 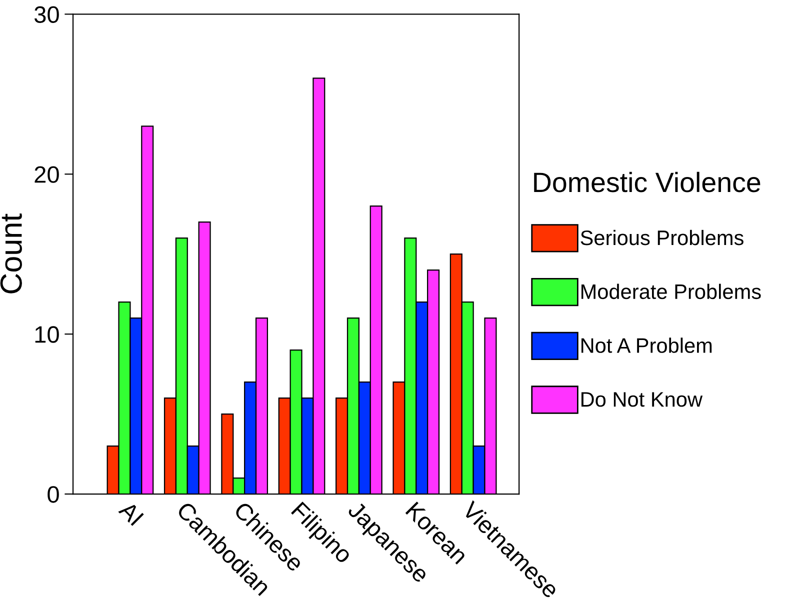 I want to click on y-tick-label: 30, so click(x=46, y=14).